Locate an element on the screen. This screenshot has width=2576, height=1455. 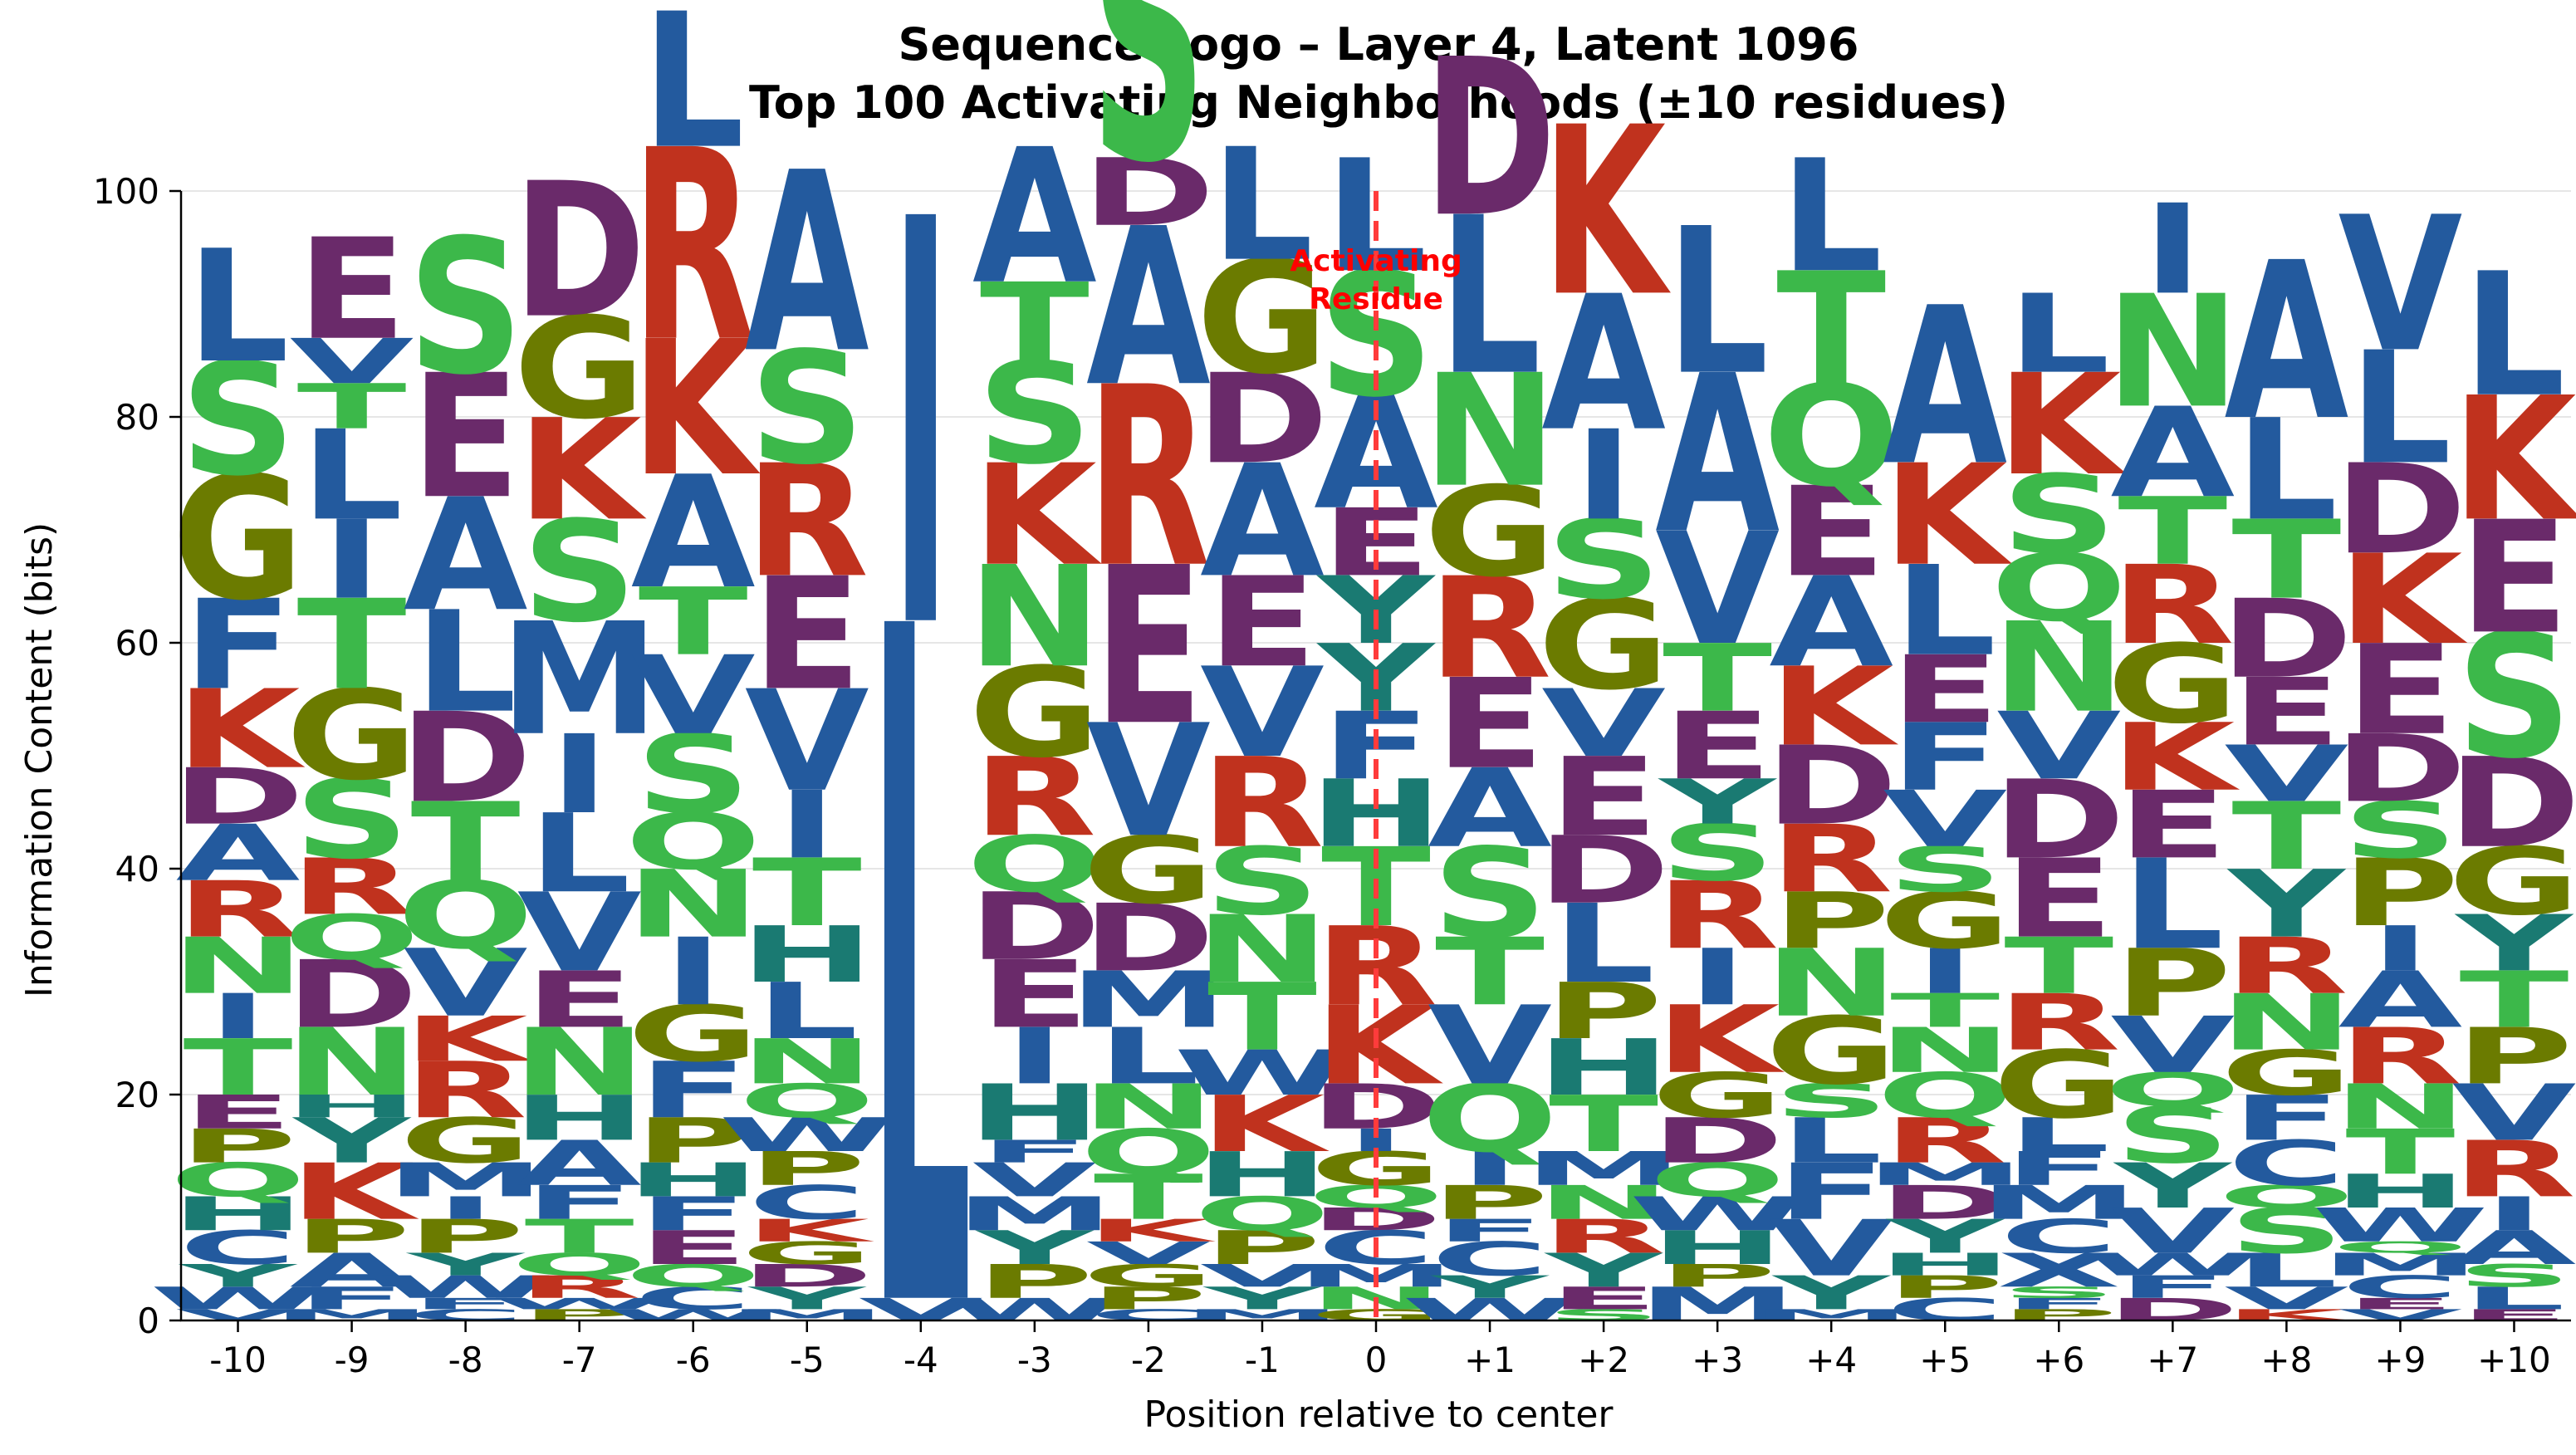
x-tick-label: -7 is located at coordinates (580, 1360).